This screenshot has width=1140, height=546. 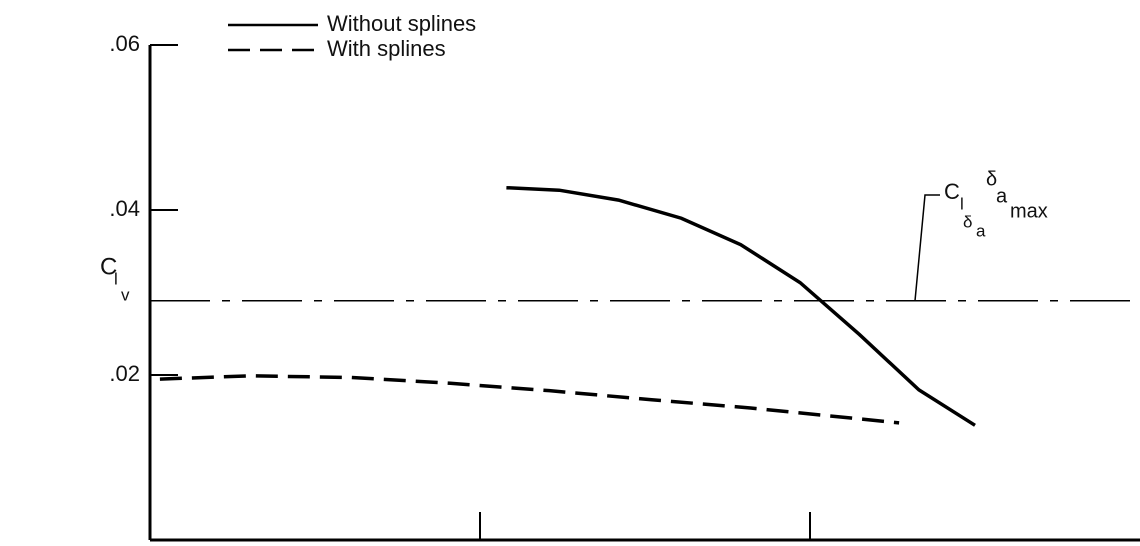 What do you see at coordinates (108, 266) in the screenshot?
I see `y-axis-label: C` at bounding box center [108, 266].